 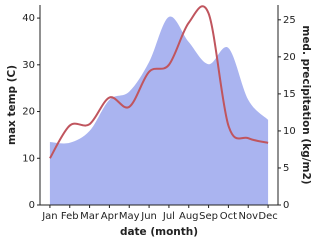 I want to click on x-tick-label: May, so click(x=129, y=216).